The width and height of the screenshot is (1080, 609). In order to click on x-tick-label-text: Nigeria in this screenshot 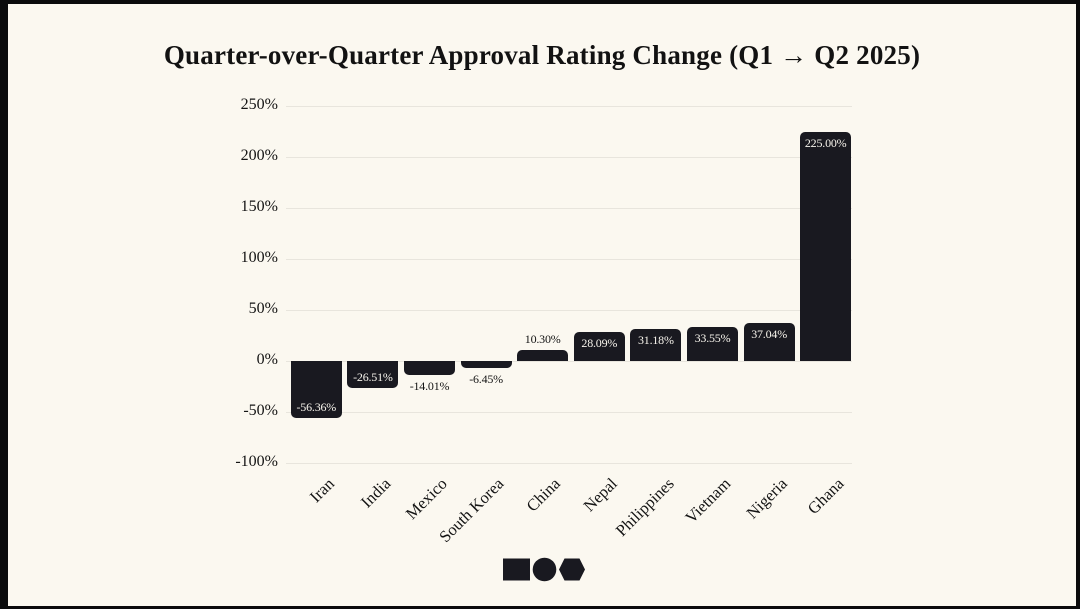, I will do `click(766, 498)`.